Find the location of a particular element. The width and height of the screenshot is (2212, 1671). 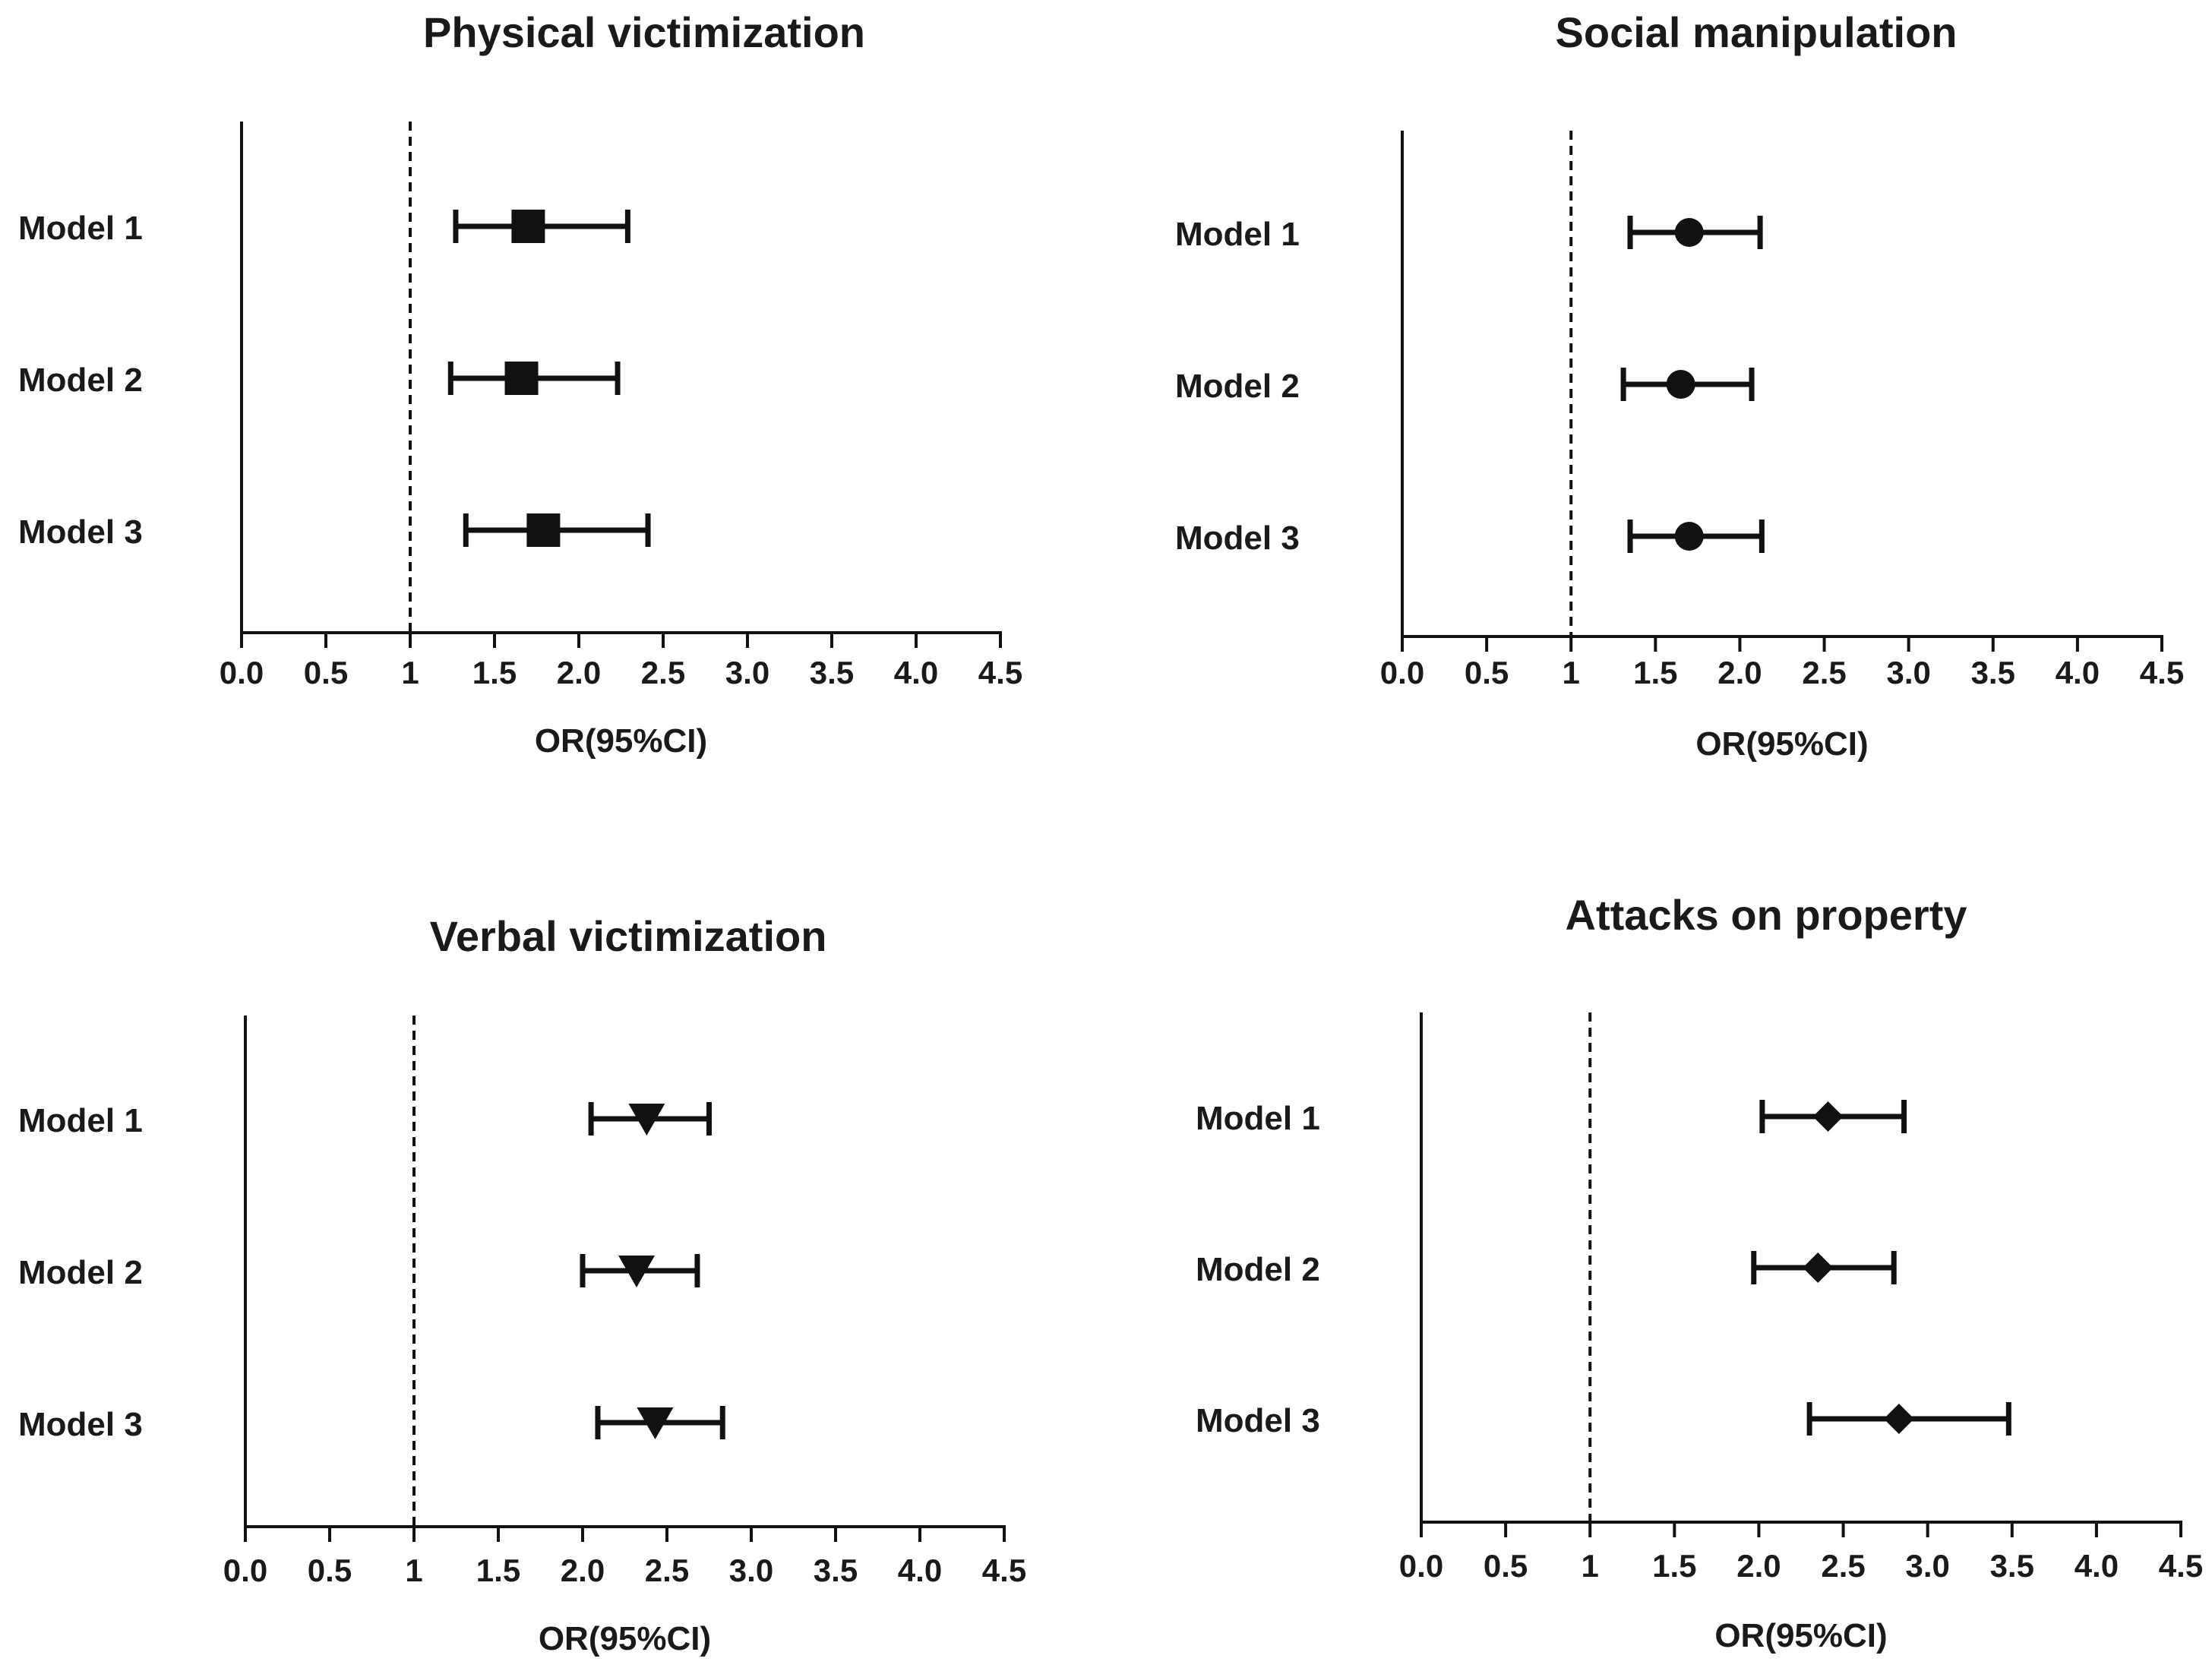

chart-title: Attacks on property is located at coordinates (1766, 915).